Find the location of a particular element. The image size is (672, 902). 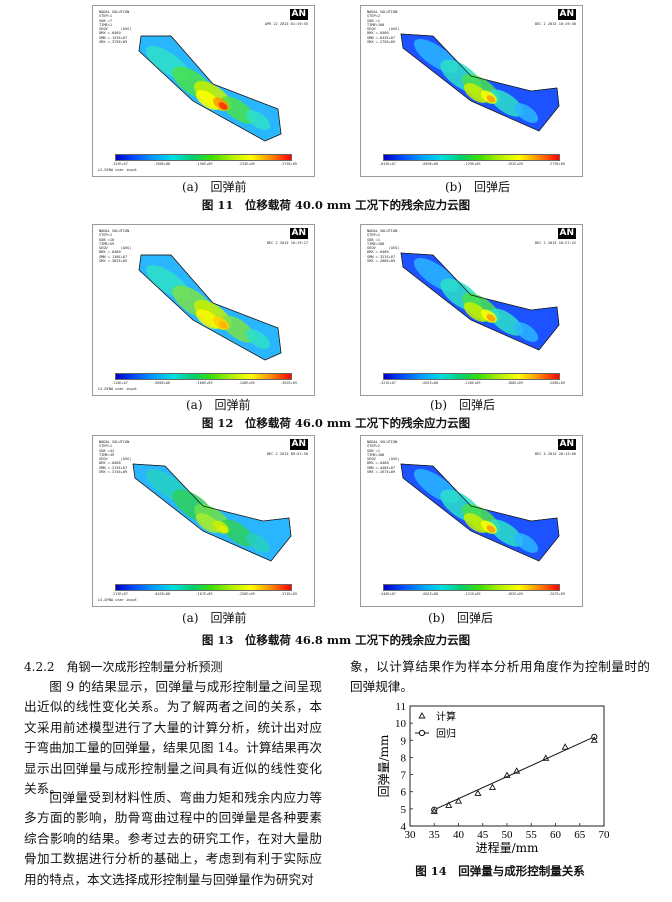

legend-tick-label: .279E+09 is located at coordinates (556, 164).